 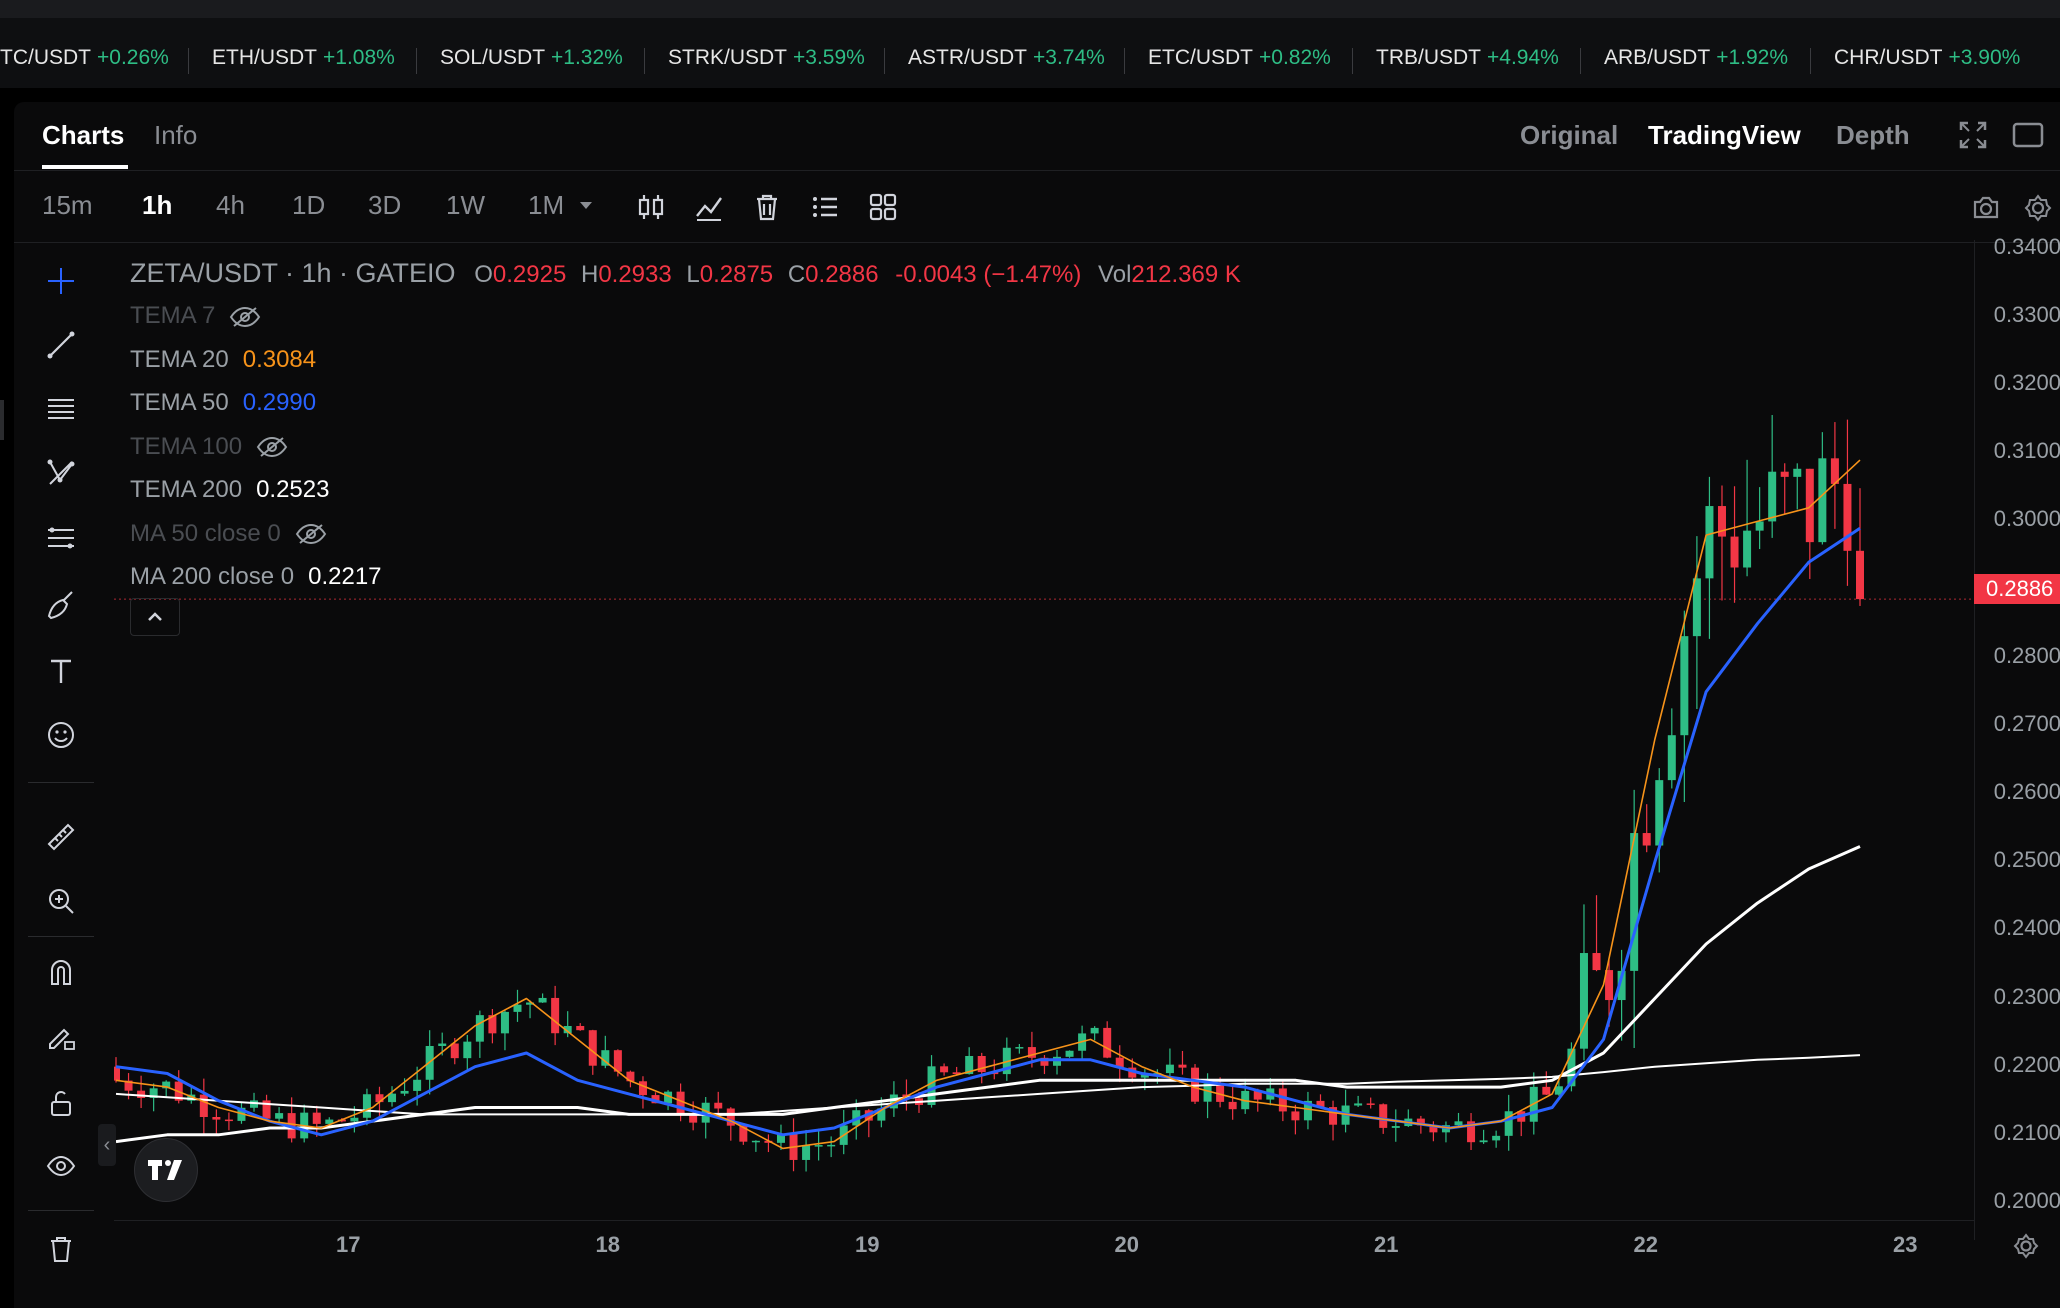 What do you see at coordinates (607, 1244) in the screenshot?
I see `time-tick-label: 18` at bounding box center [607, 1244].